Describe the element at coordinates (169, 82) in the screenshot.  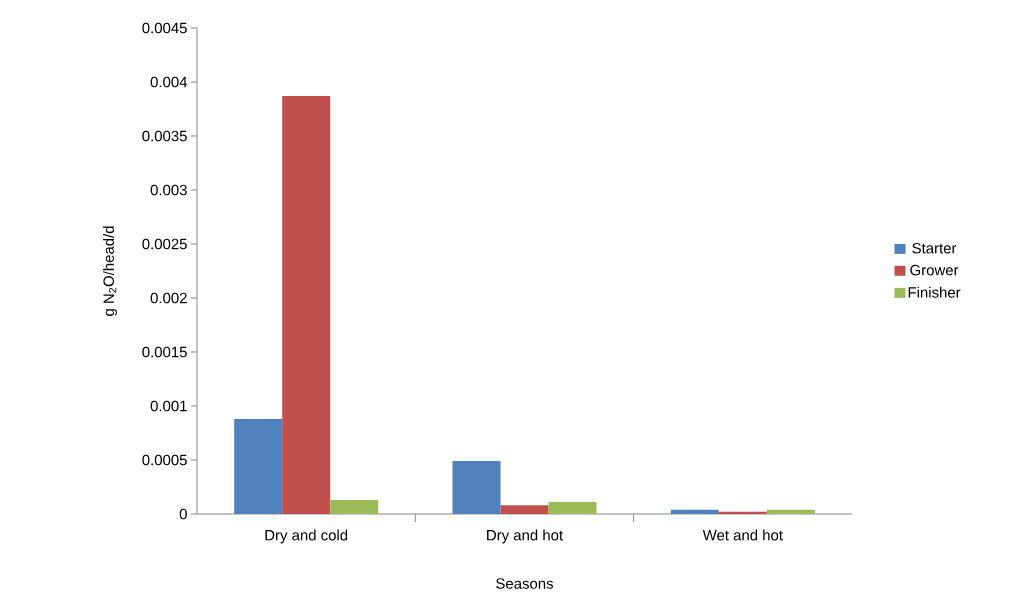
I see `y-tick-label: 0.004` at that location.